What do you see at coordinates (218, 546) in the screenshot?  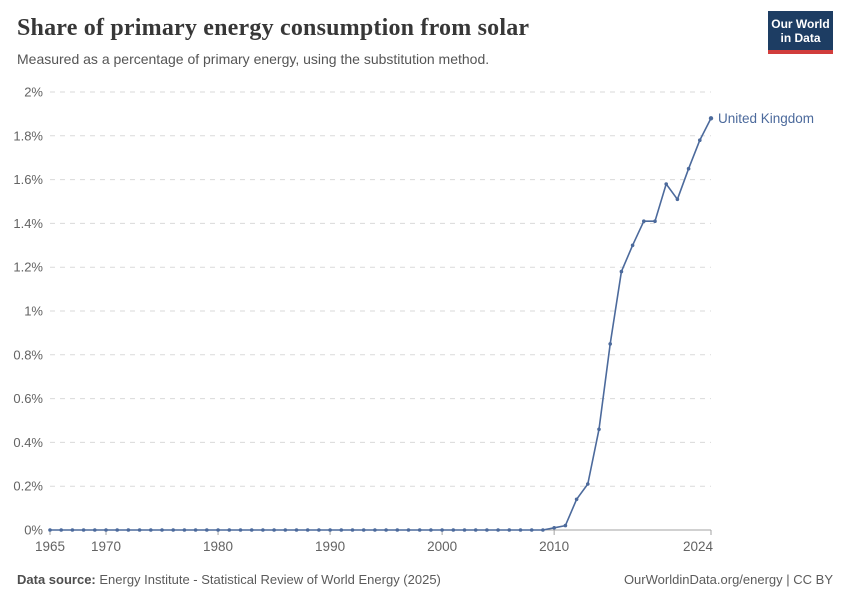 I see `svg-text: 1980` at bounding box center [218, 546].